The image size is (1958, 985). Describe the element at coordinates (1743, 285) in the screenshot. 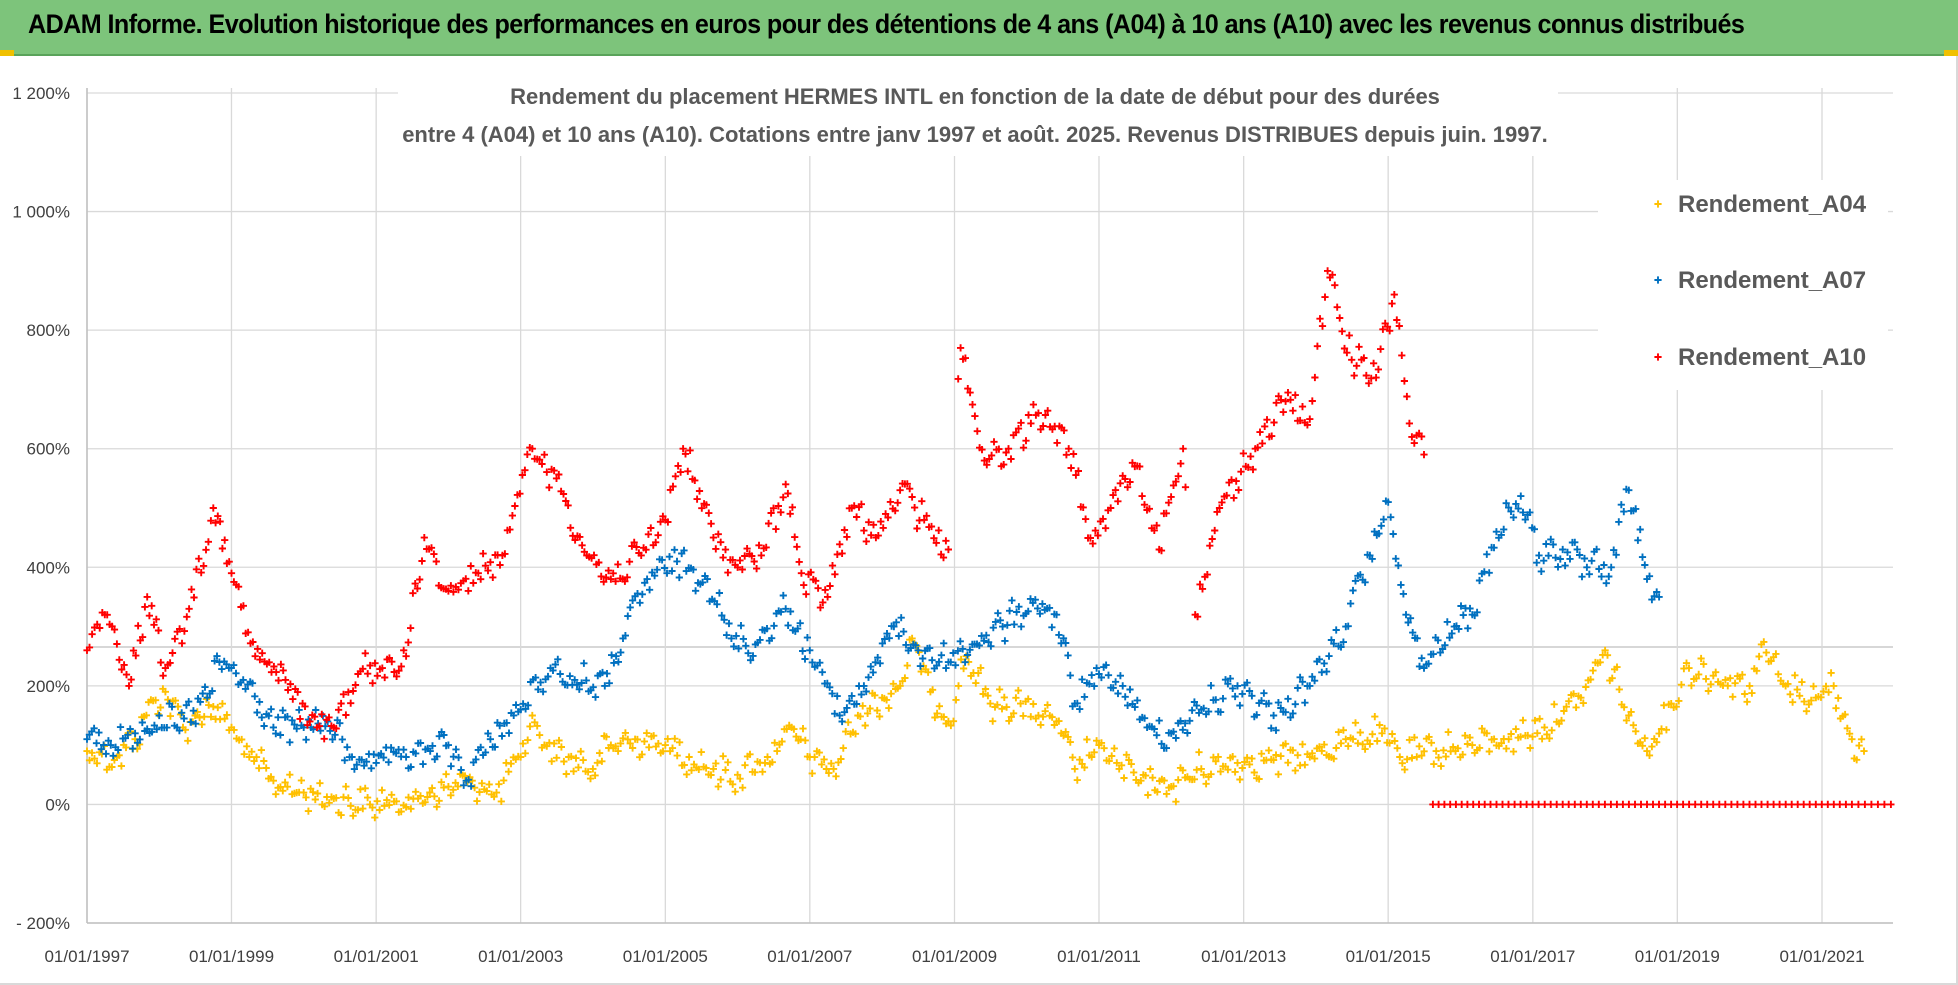

I see `legend: Rendement_A04 Rendement_A07 Rendement_A10` at that location.